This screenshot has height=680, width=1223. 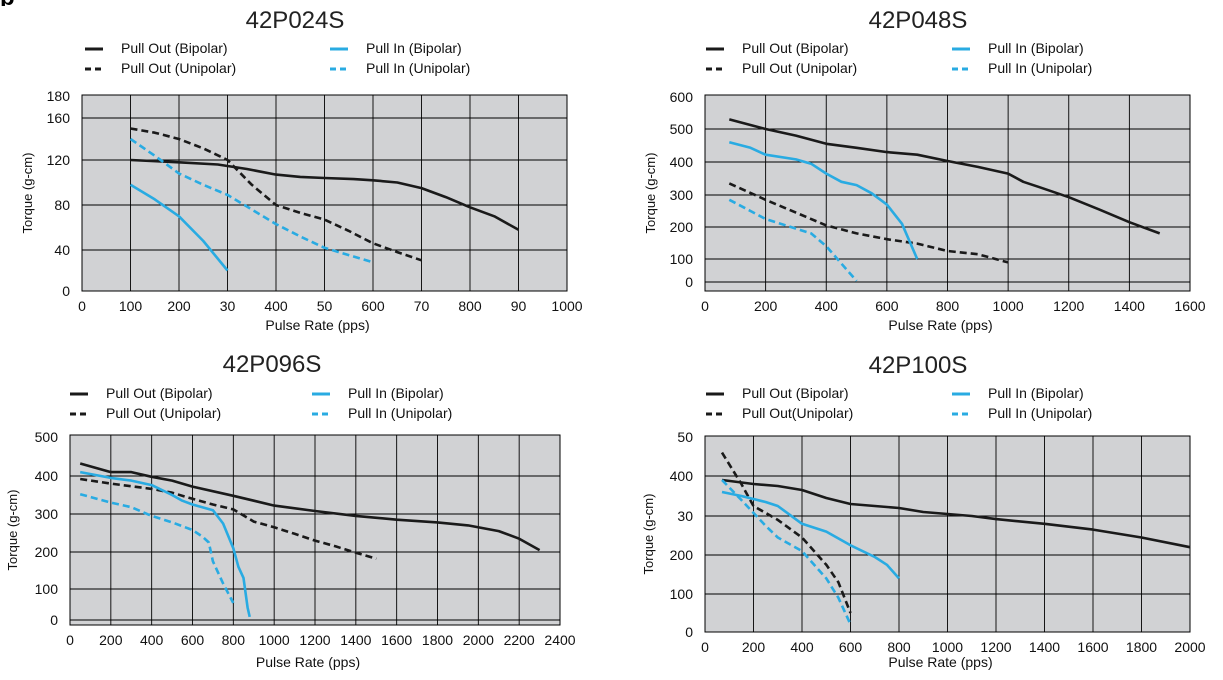 What do you see at coordinates (519, 306) in the screenshot?
I see `x-tick-label: 90` at bounding box center [519, 306].